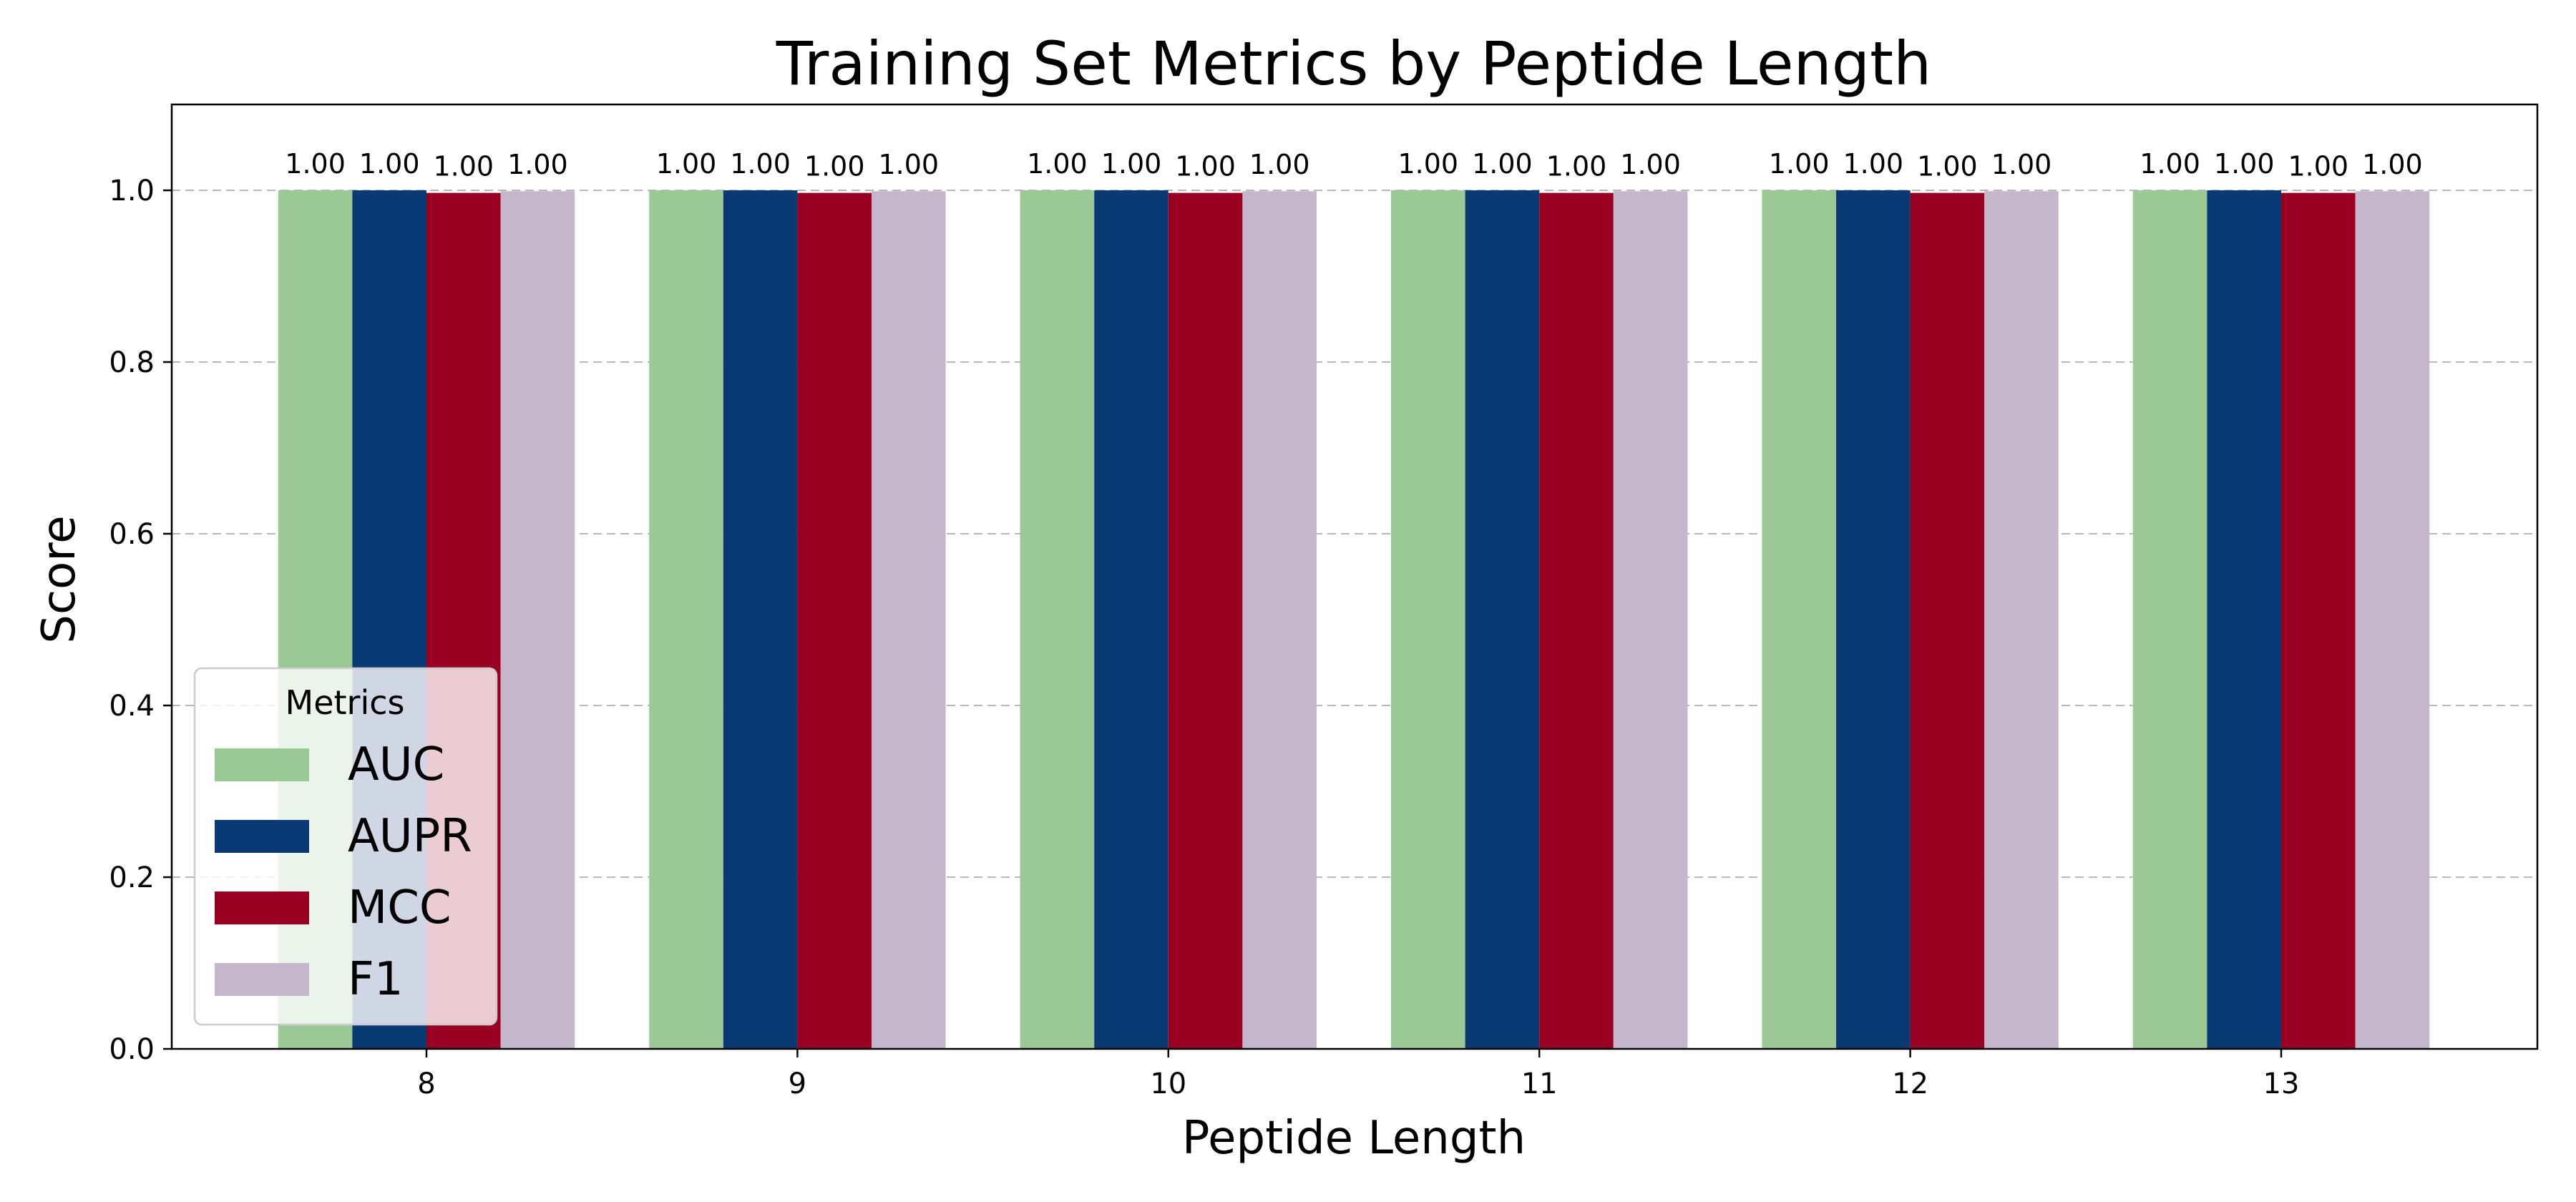 This screenshot has height=1202, width=2576. Describe the element at coordinates (426, 1084) in the screenshot. I see `x-tick-label: 8` at that location.